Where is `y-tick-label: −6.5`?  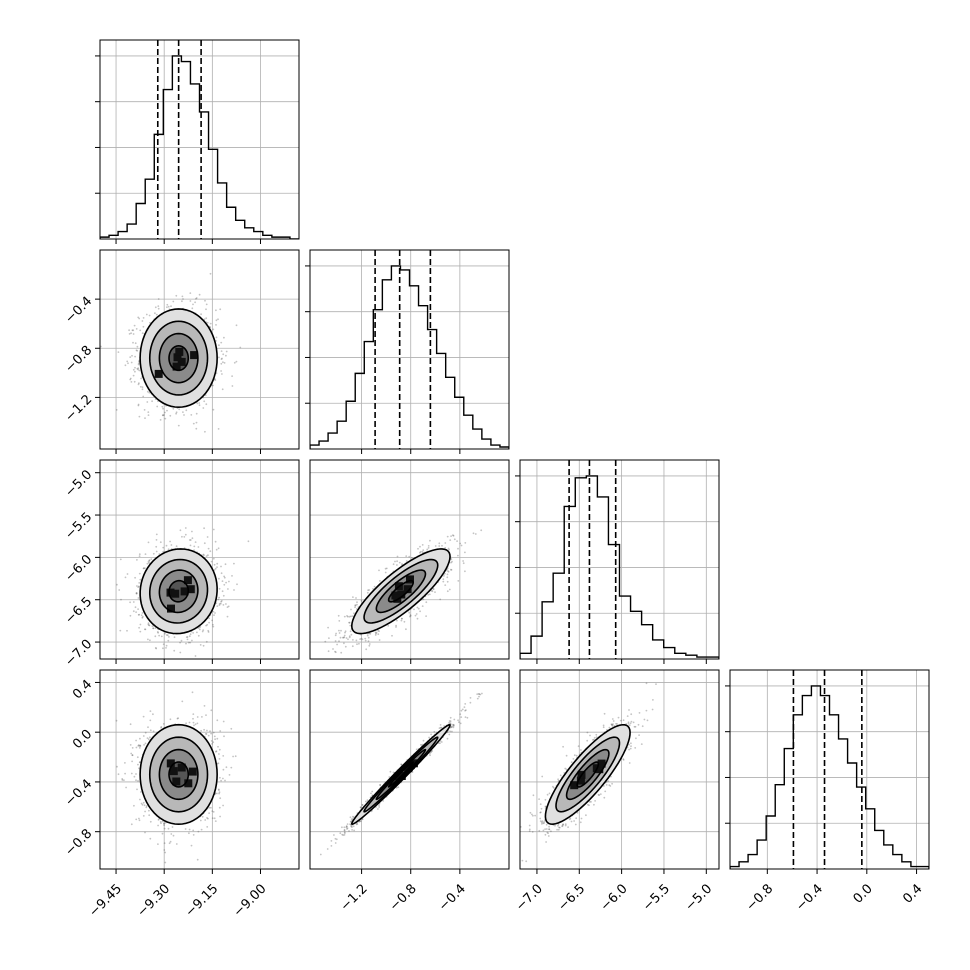 y-tick-label: −6.5 is located at coordinates (78, 610).